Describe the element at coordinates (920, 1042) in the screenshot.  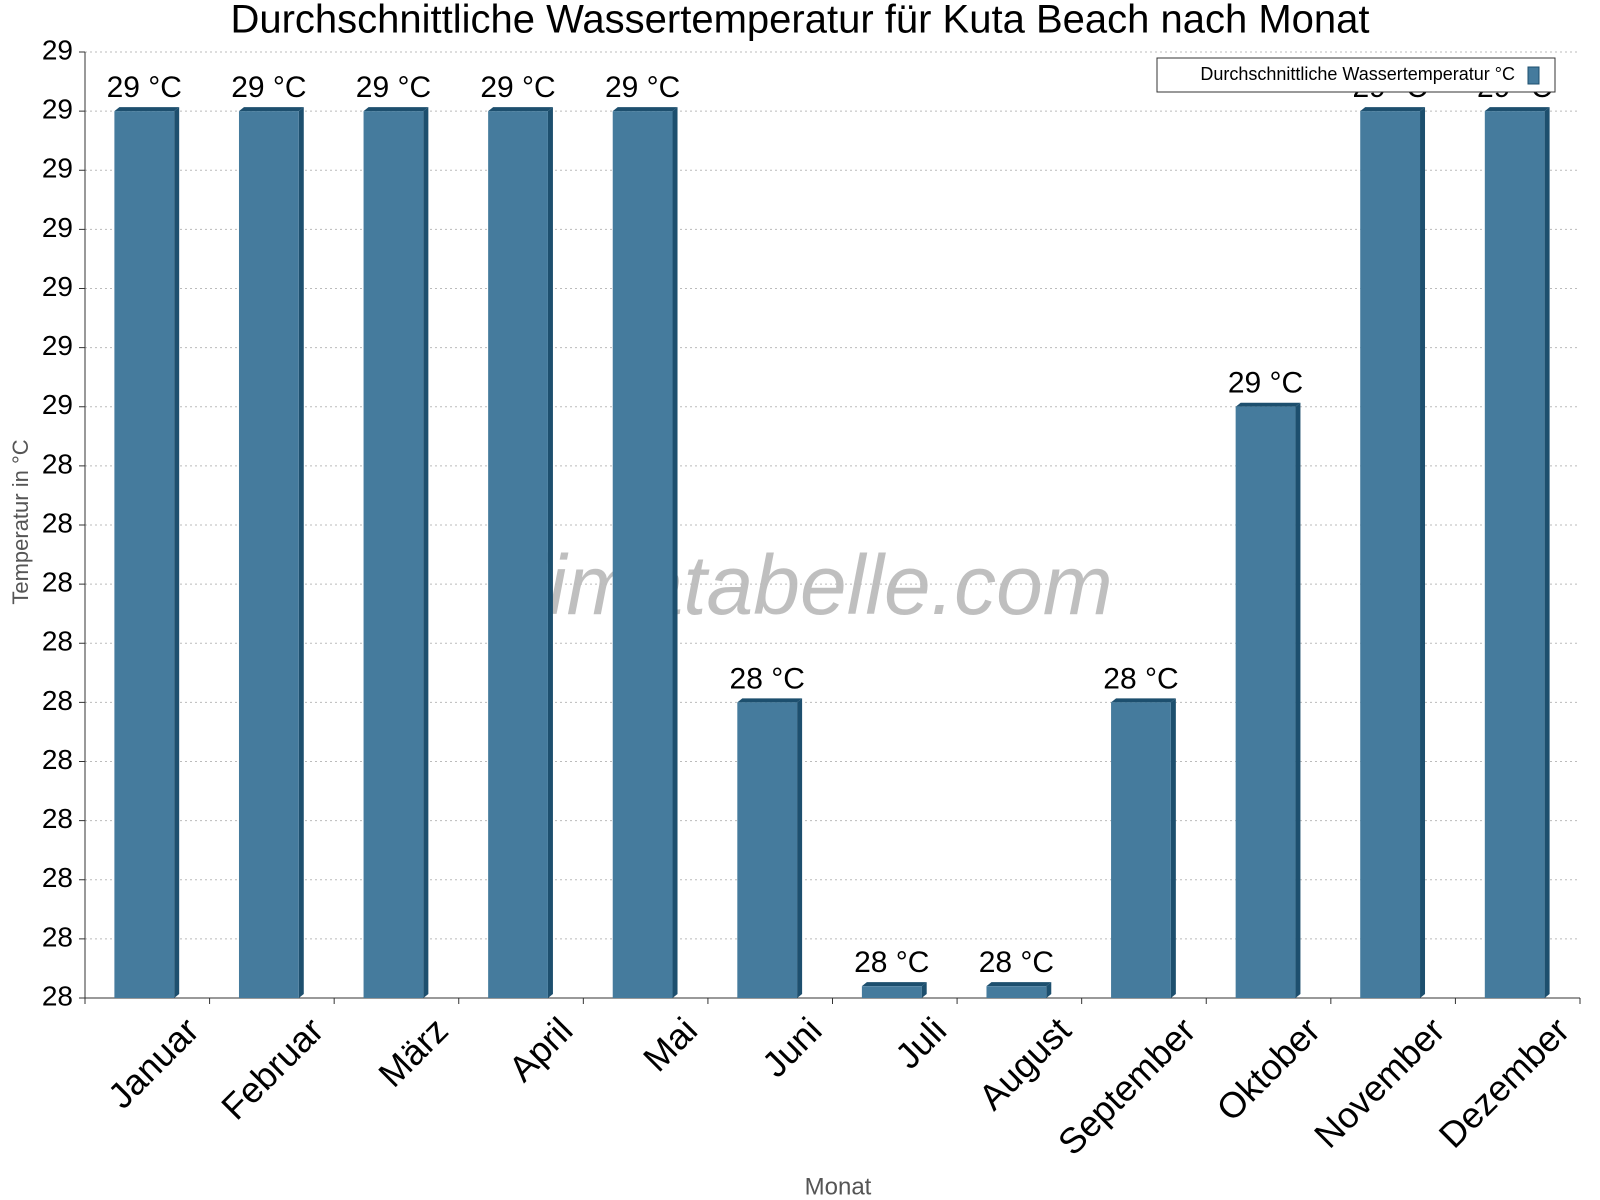
I see `x-tick-label: Juli` at that location.